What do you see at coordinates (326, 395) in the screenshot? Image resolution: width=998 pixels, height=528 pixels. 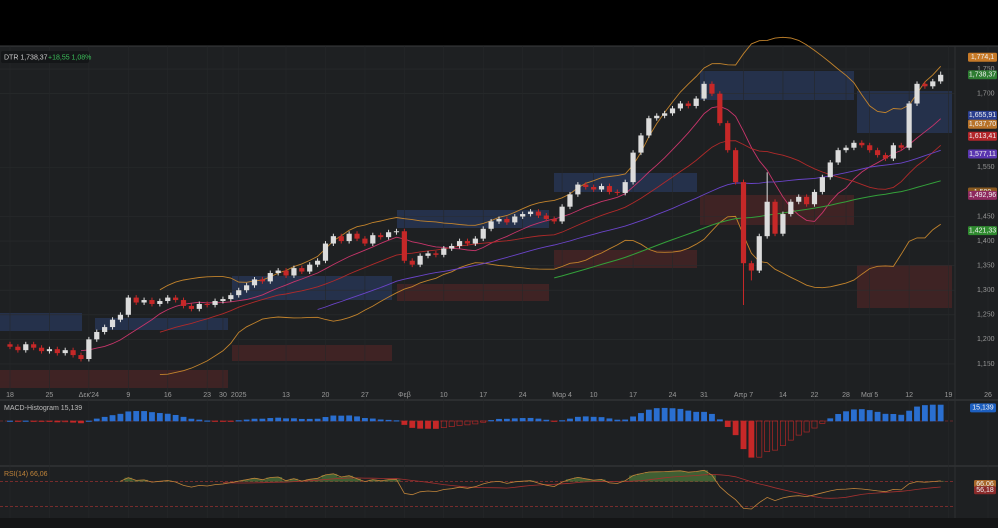 I see `x-tick-label: 20` at bounding box center [326, 395].